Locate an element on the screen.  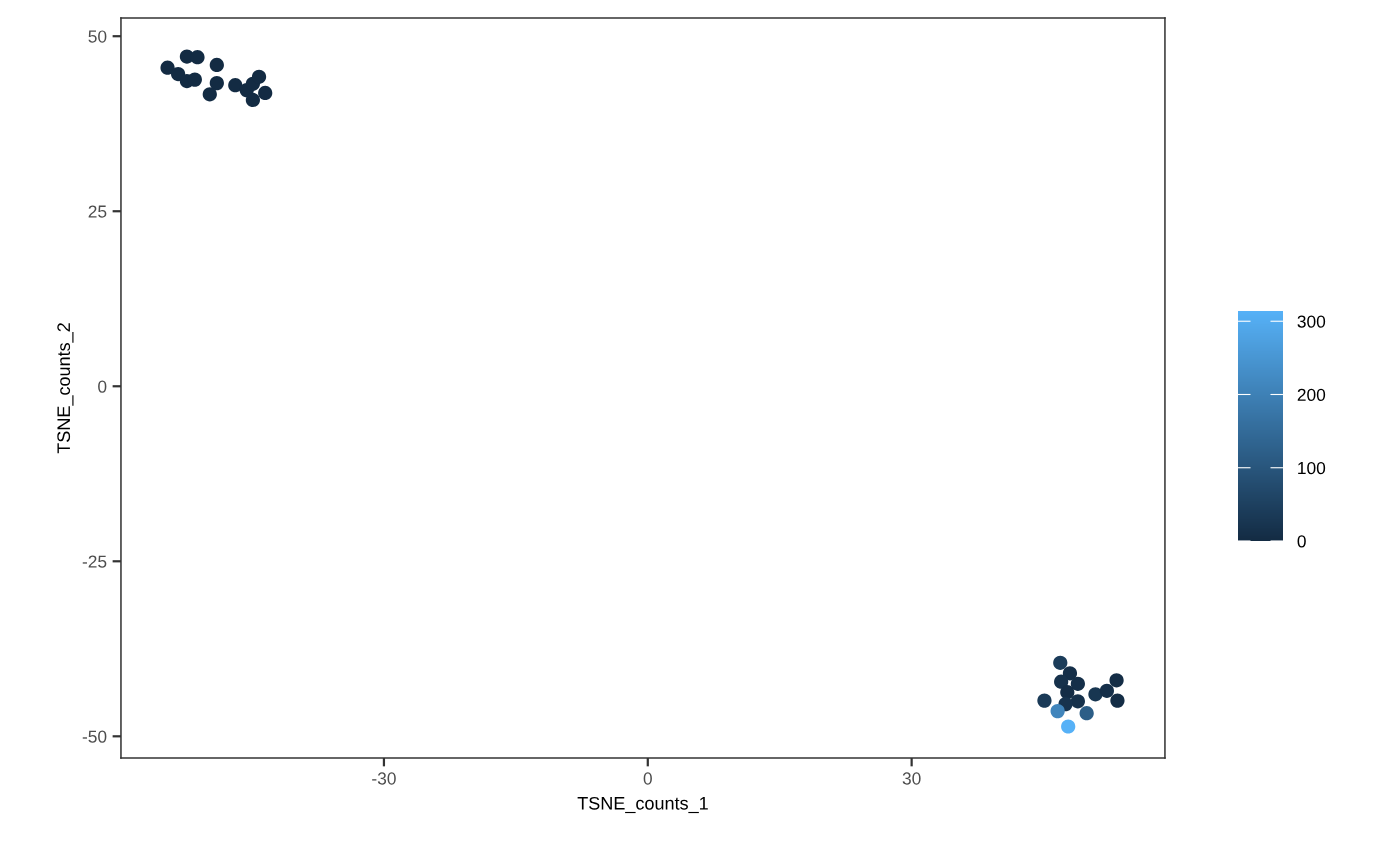
color-bar-label: 0 is located at coordinates (1301, 541).